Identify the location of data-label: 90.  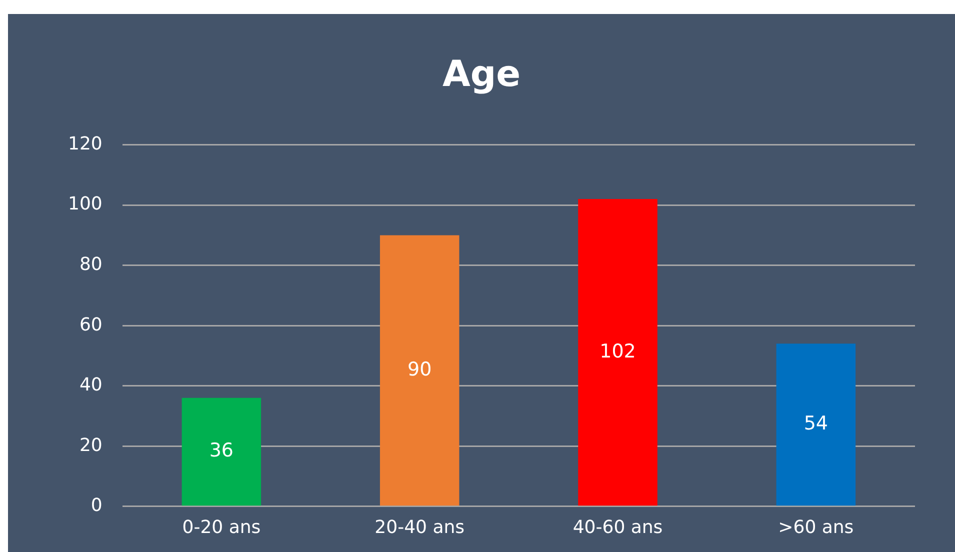
(420, 369).